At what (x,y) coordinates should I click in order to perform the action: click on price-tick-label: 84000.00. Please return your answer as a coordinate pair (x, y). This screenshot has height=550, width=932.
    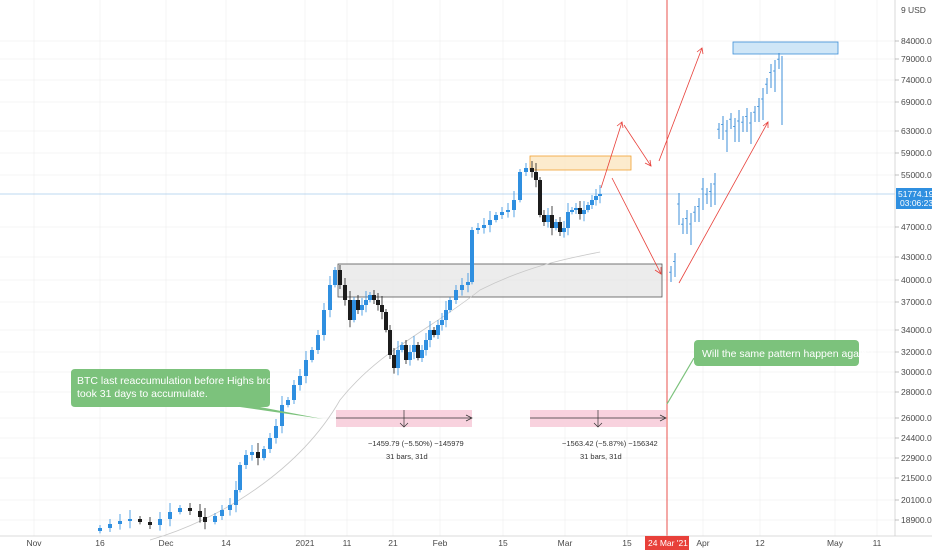
    Looking at the image, I should click on (916, 41).